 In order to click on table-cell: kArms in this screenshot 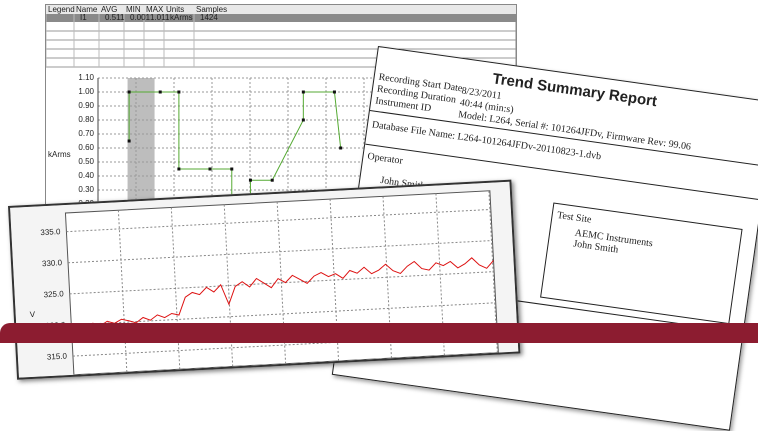, I will do `click(181, 17)`.